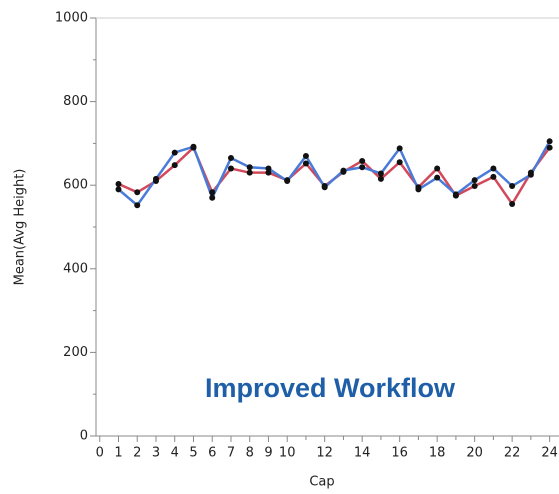 The width and height of the screenshot is (559, 494). Describe the element at coordinates (193, 453) in the screenshot. I see `x-tick-label: 5` at that location.